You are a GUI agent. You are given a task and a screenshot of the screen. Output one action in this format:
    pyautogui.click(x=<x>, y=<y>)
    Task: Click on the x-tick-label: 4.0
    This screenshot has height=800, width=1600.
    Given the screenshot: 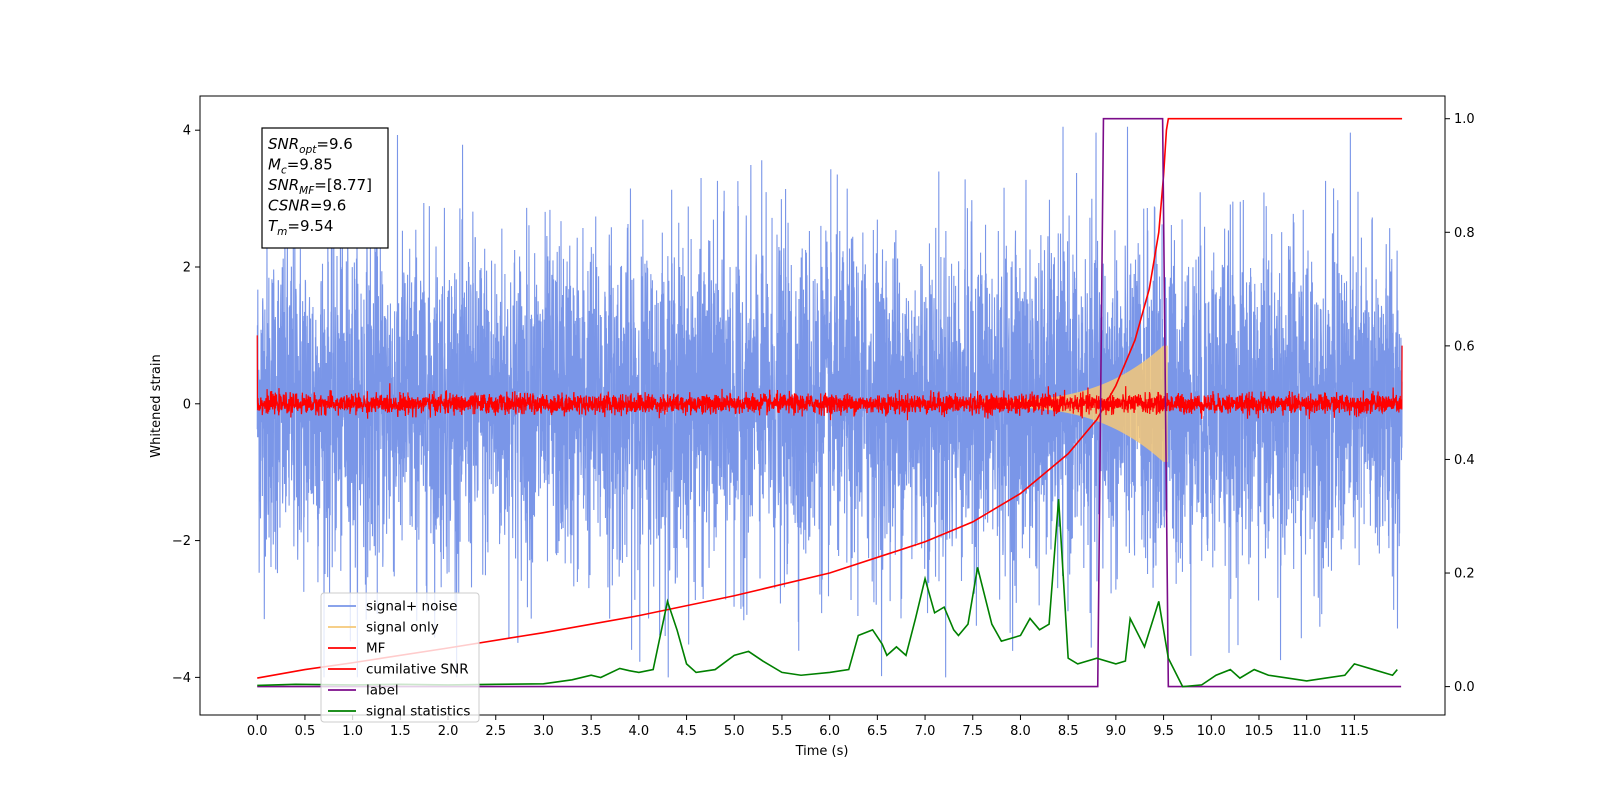 What is the action you would take?
    pyautogui.click(x=639, y=731)
    